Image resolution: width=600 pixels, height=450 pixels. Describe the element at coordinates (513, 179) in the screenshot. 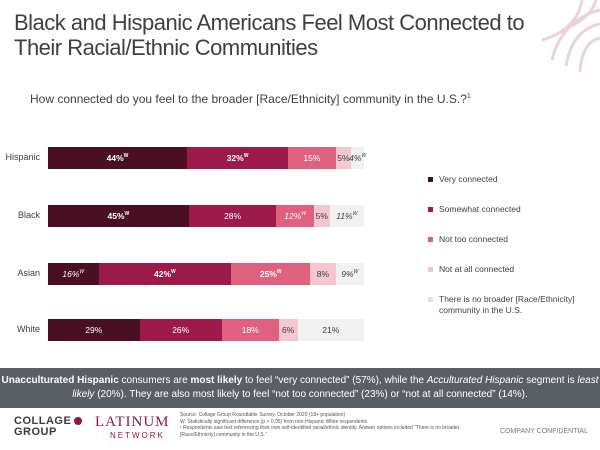

I see `legend-item: Very connected` at that location.